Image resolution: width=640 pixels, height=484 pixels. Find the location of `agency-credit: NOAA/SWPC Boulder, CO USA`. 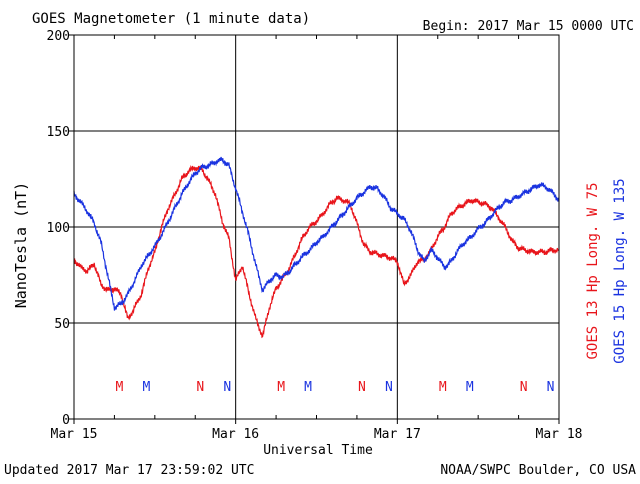

agency-credit: NOAA/SWPC Boulder, CO USA is located at coordinates (538, 470).